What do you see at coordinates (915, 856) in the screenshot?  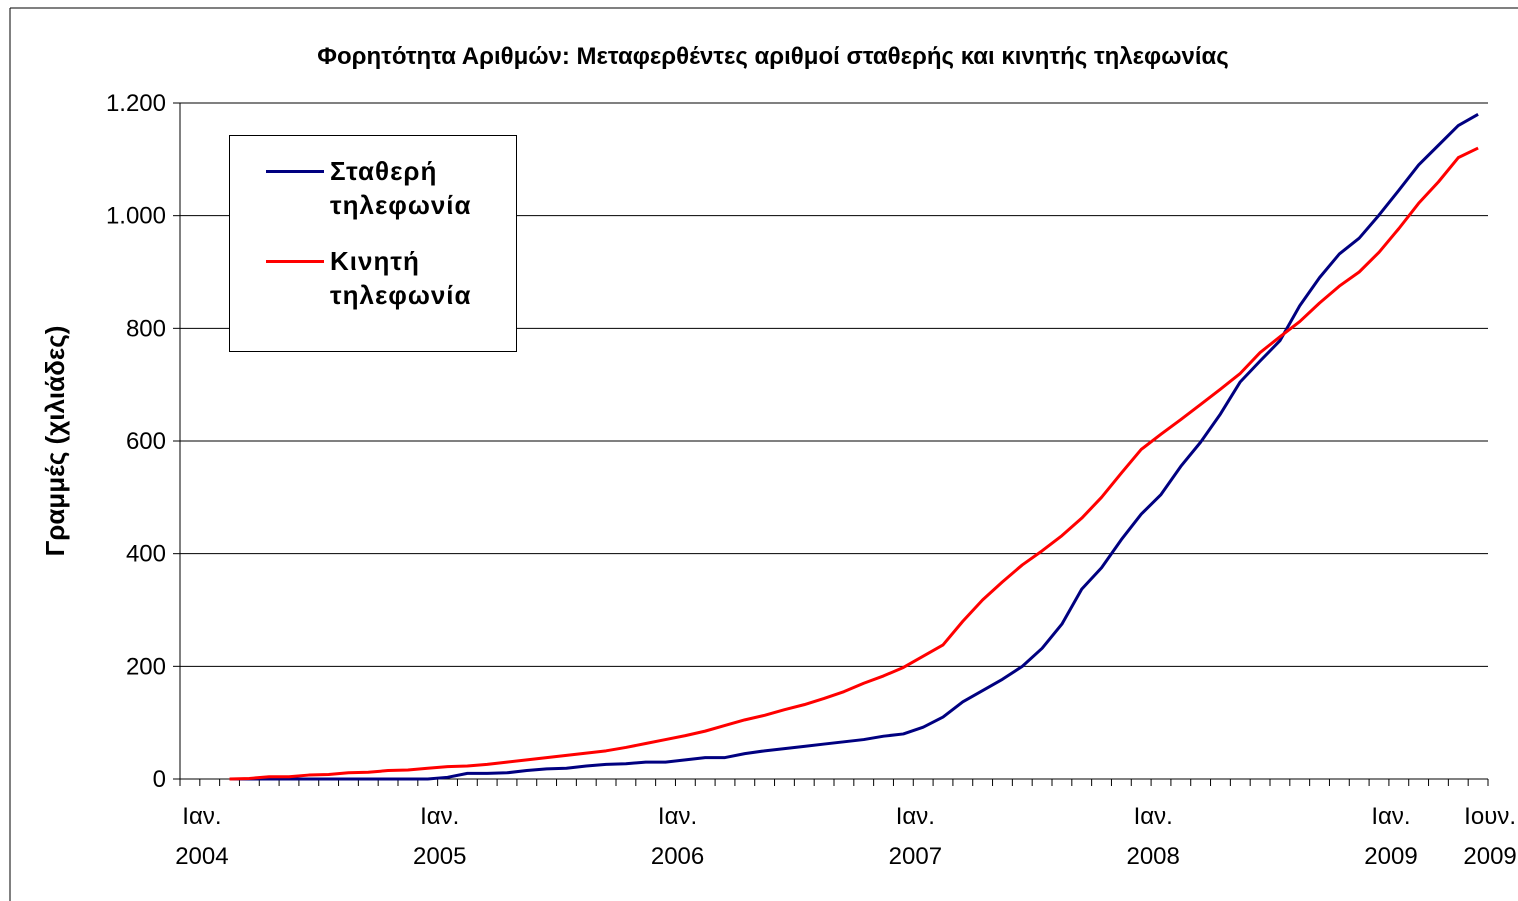 I see `x-tick-label: 2007` at bounding box center [915, 856].